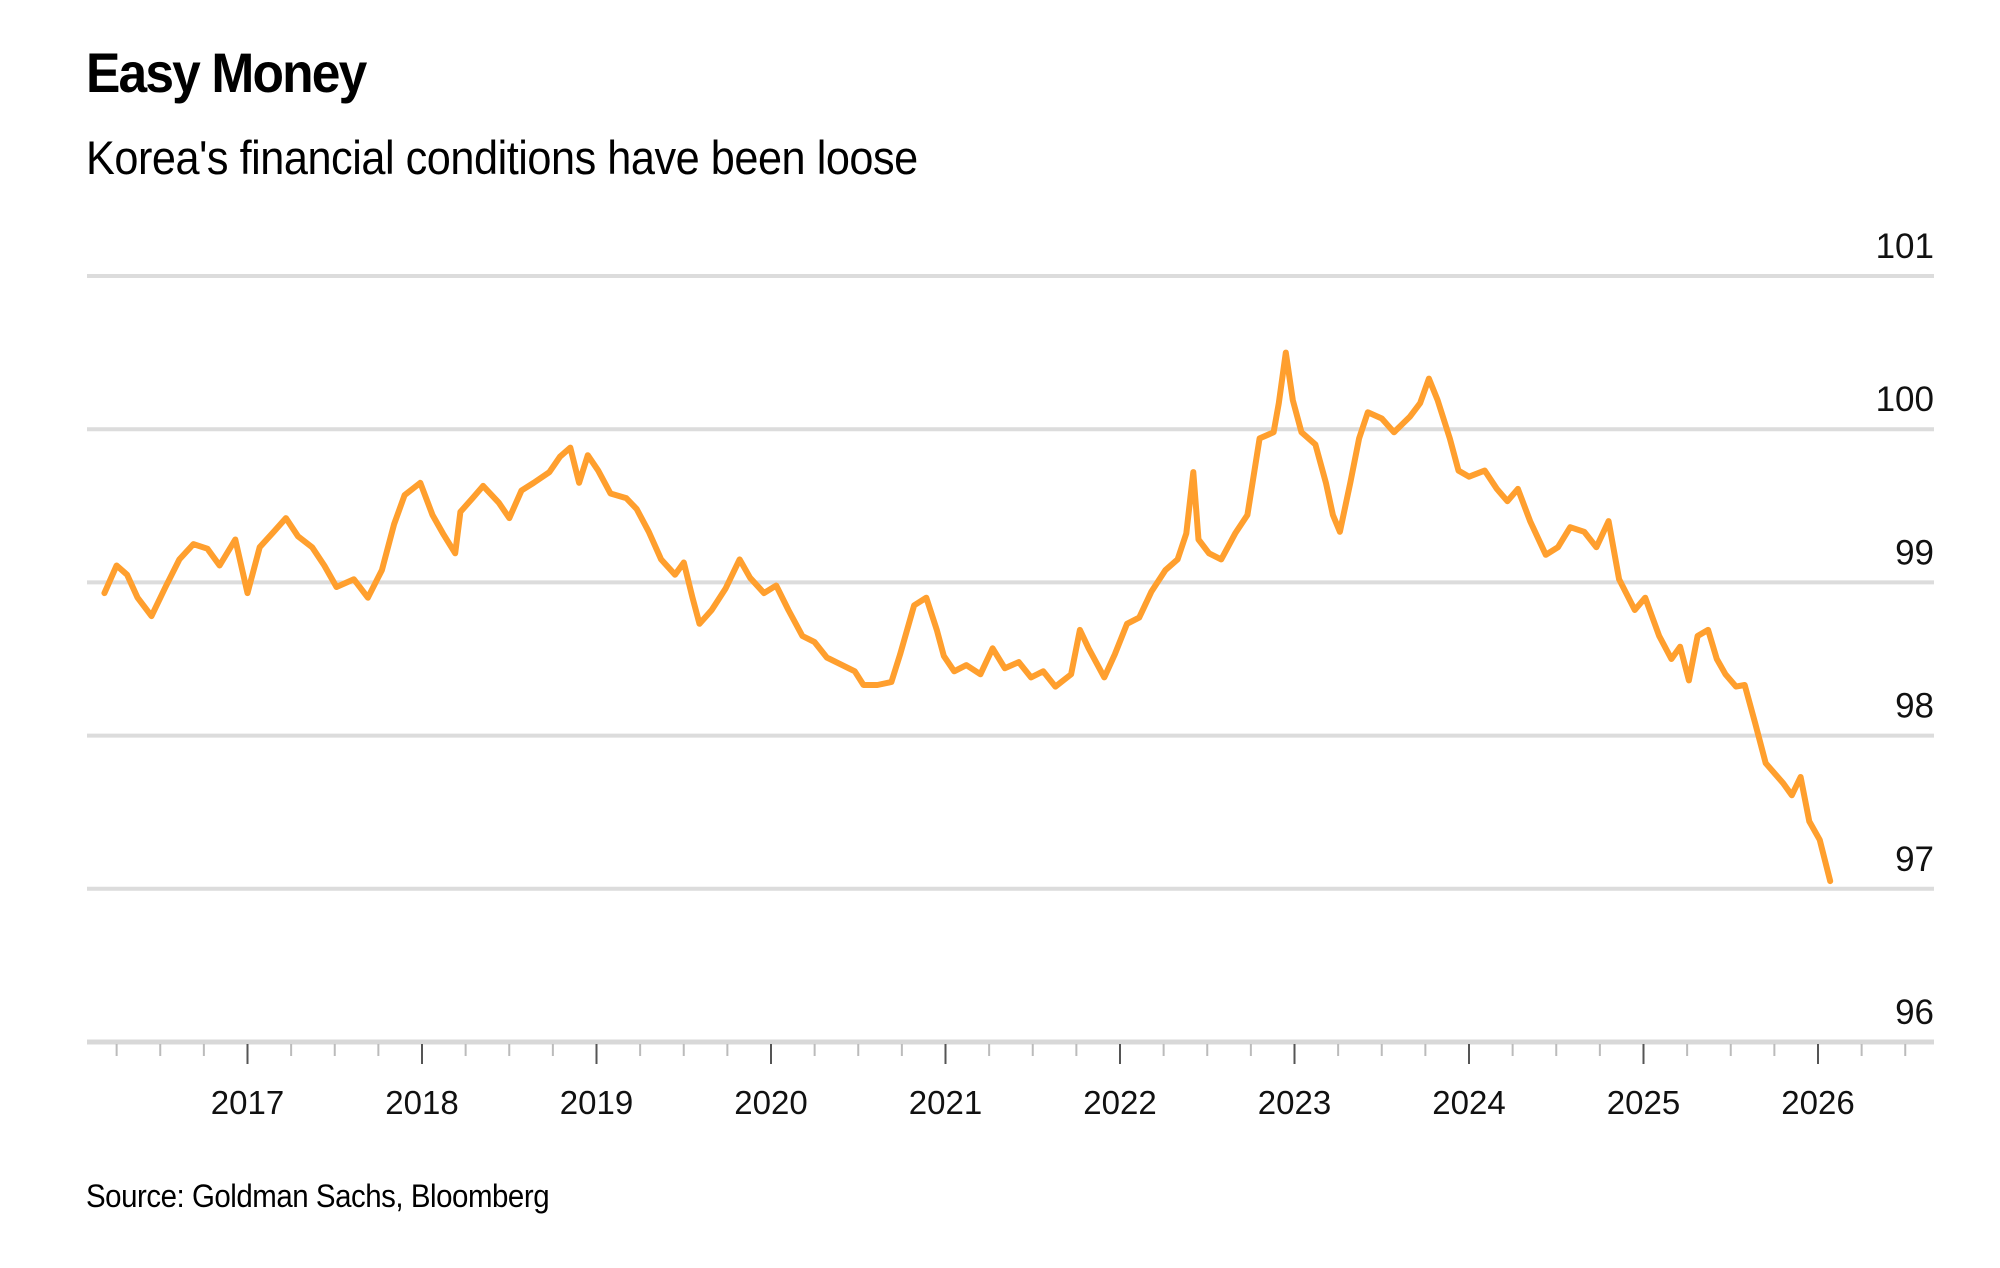 The image size is (2000, 1268). I want to click on y-tick-label: 99, so click(1914, 552).